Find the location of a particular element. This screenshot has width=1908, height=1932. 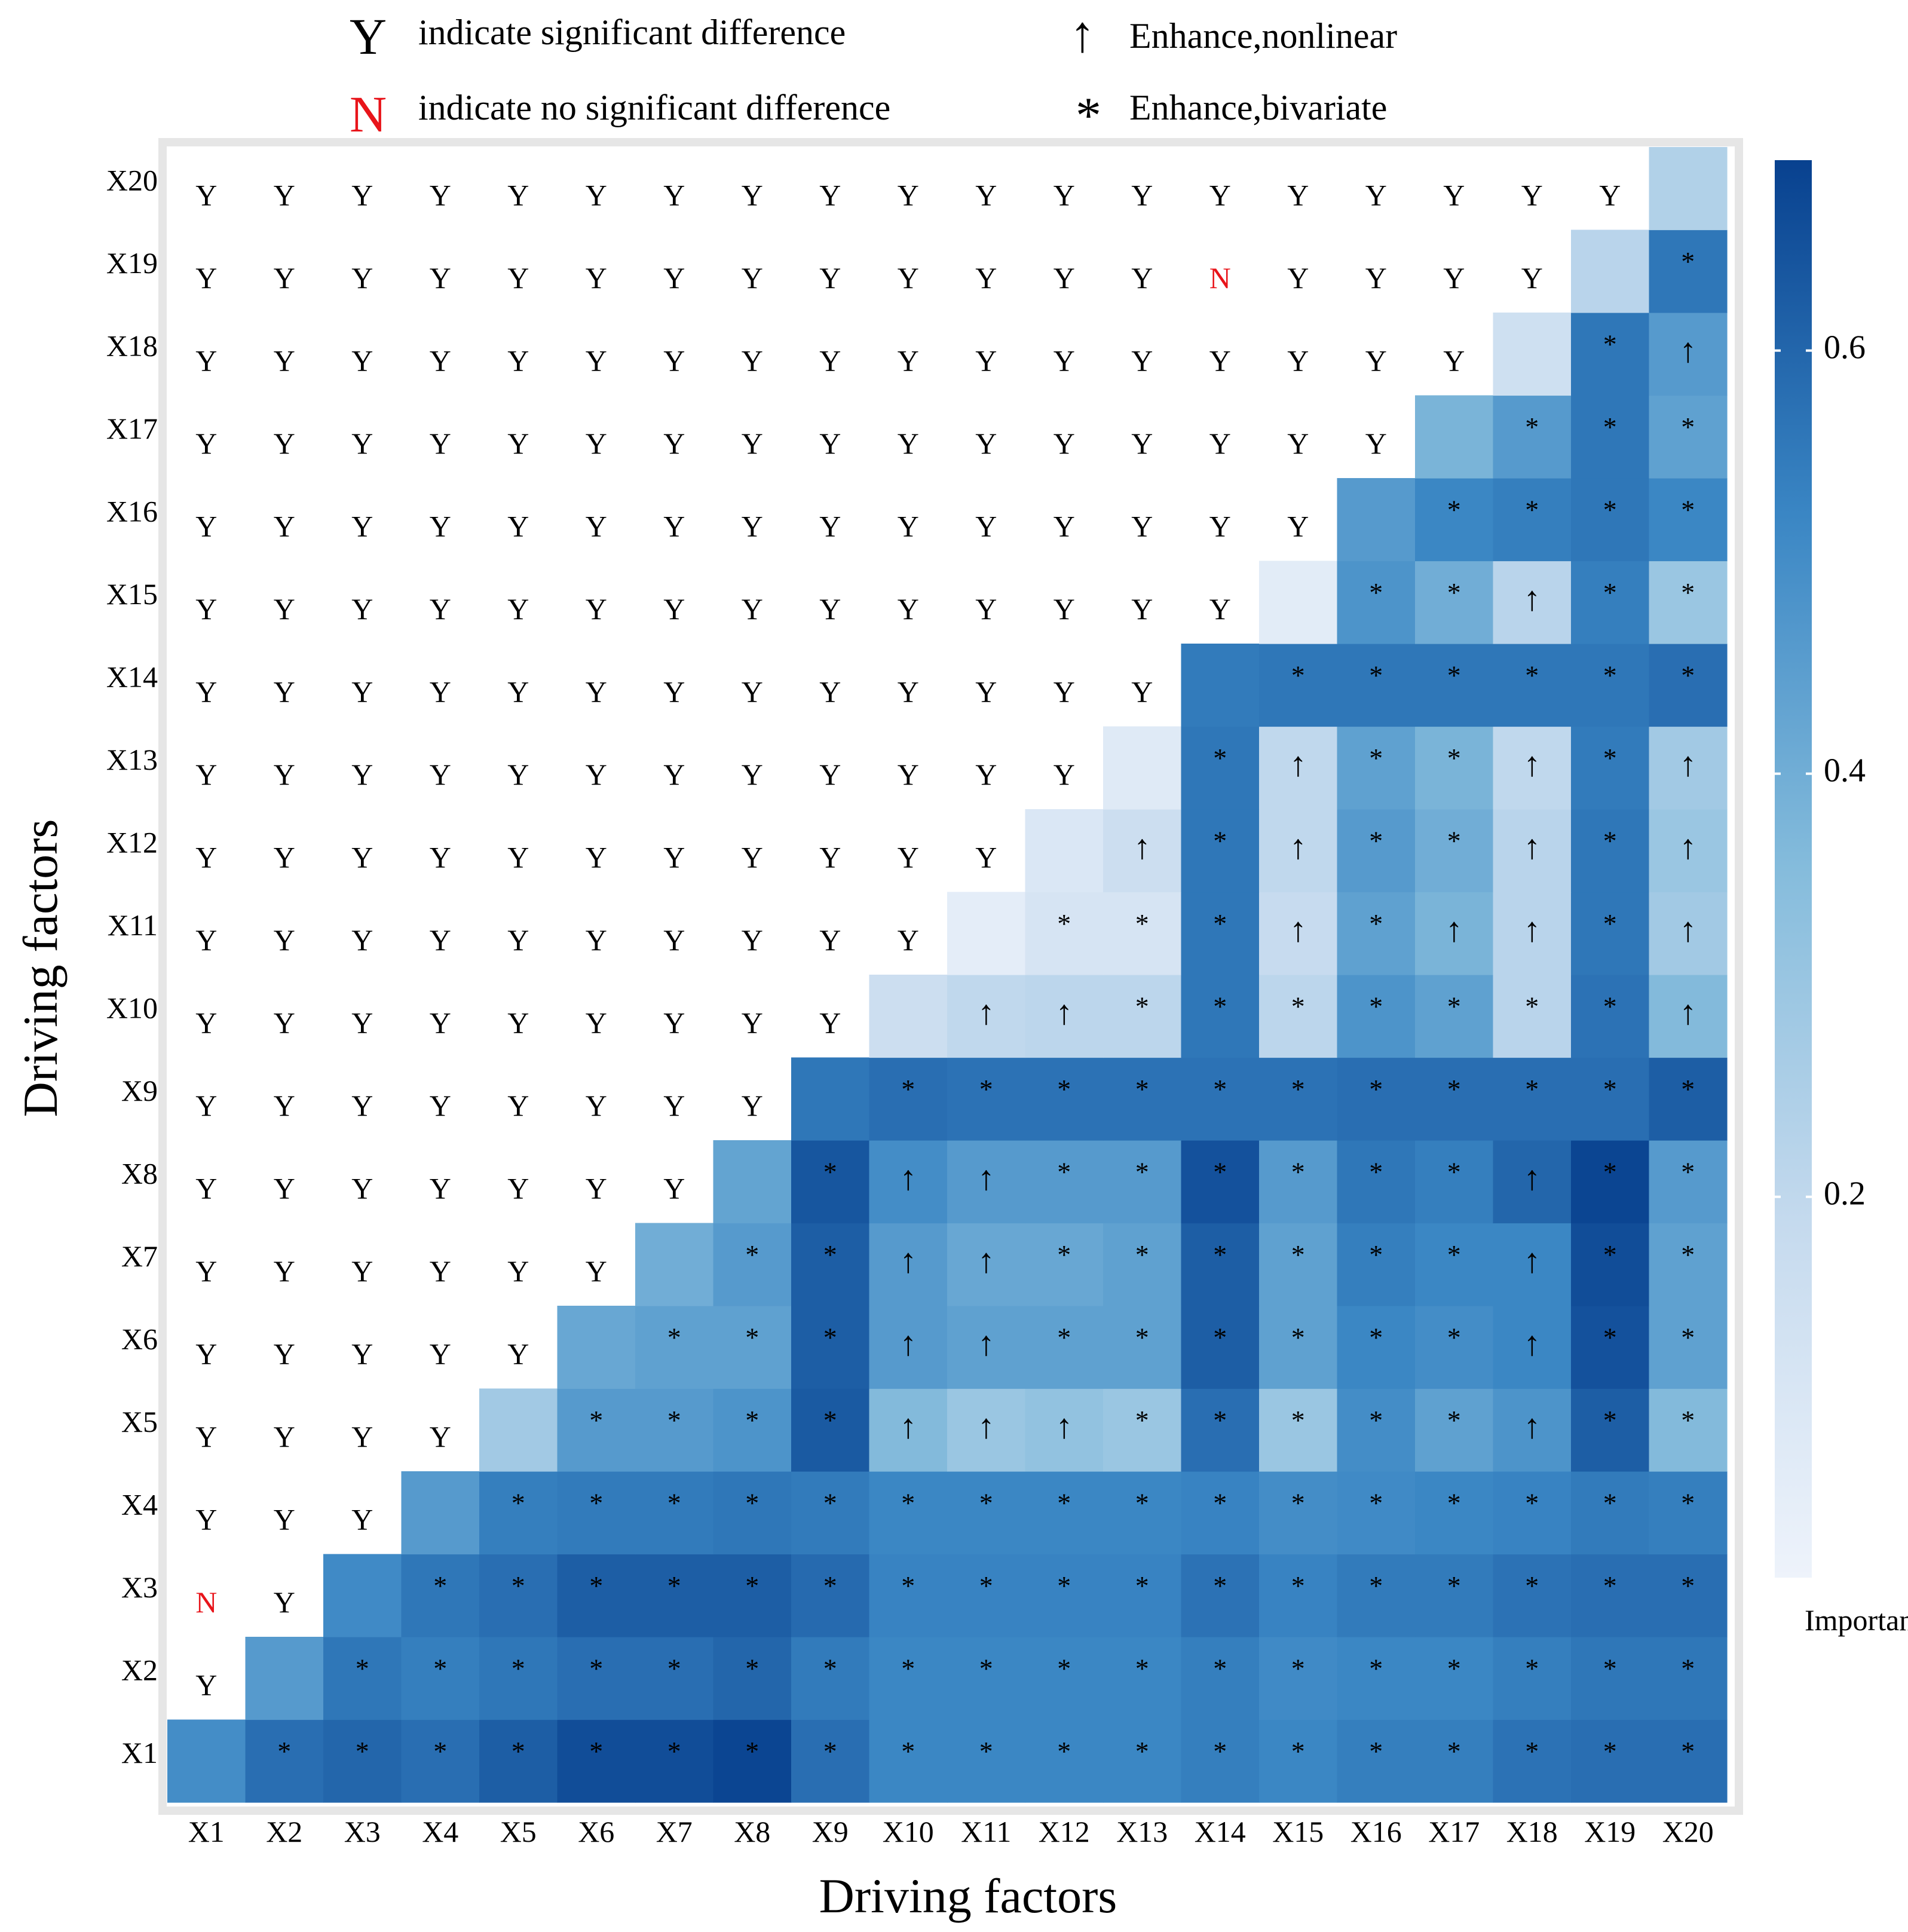

y-mark-X14-X5: Y is located at coordinates (518, 691).